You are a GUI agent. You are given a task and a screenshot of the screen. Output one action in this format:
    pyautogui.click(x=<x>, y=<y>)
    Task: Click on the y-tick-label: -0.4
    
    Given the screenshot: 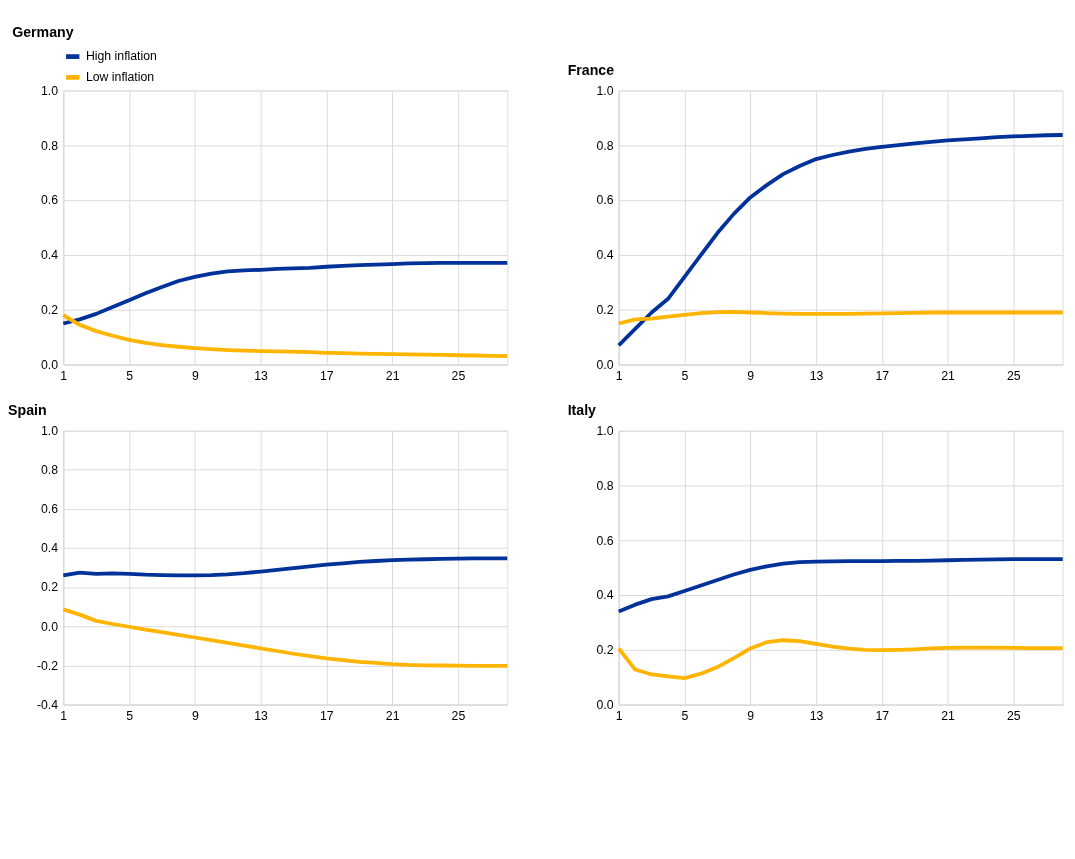 What is the action you would take?
    pyautogui.click(x=47, y=704)
    